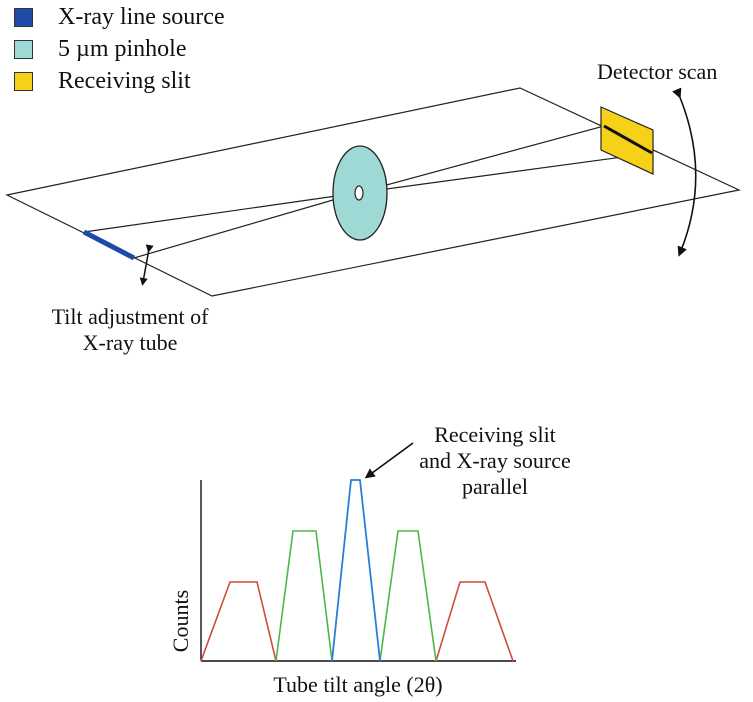 The image size is (753, 702). Describe the element at coordinates (474, 621) in the screenshot. I see `outer-right-peak` at that location.